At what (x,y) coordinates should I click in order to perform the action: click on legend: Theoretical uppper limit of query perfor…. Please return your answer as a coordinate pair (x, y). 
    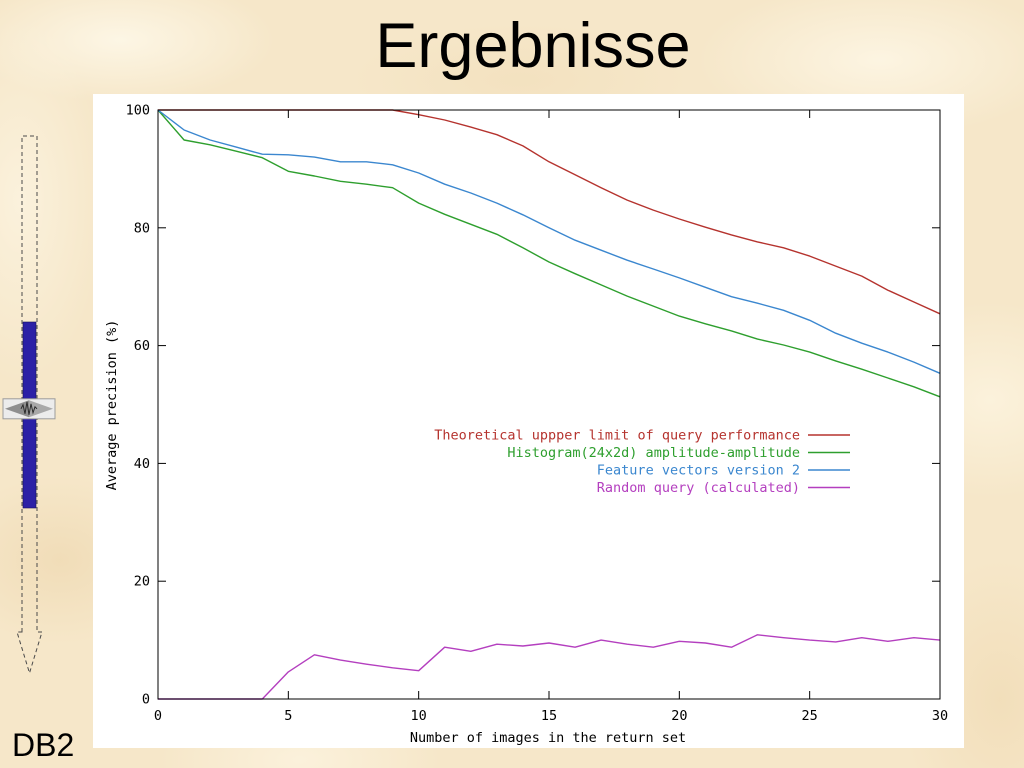
    Looking at the image, I should click on (642, 462).